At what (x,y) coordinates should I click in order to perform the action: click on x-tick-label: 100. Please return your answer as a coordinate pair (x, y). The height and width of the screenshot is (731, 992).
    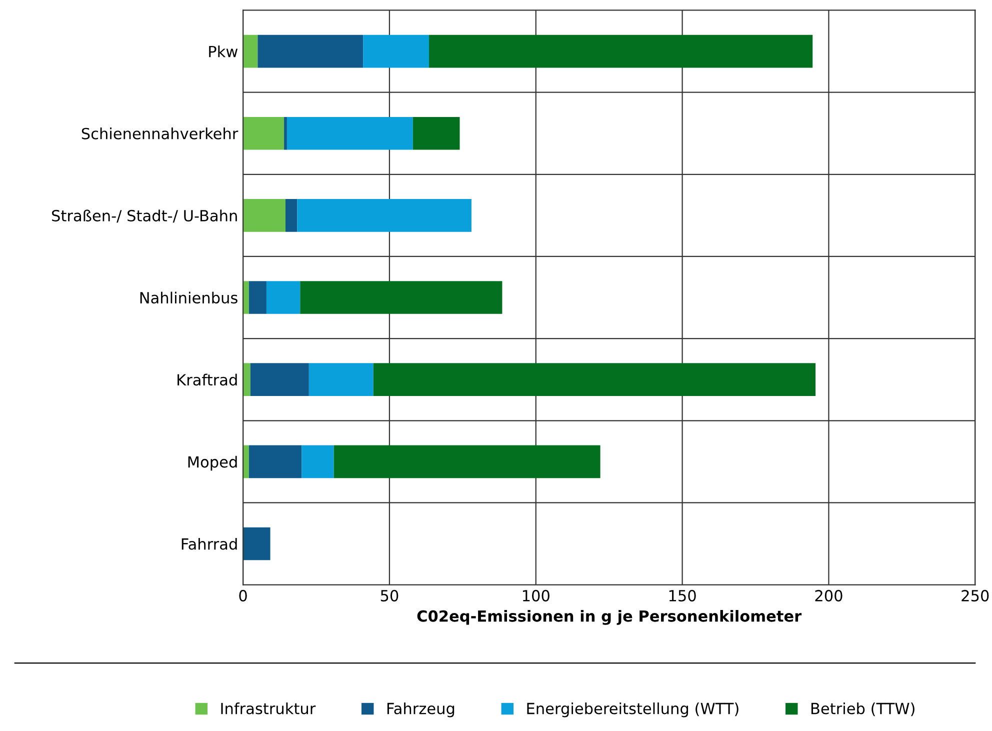
    Looking at the image, I should click on (536, 596).